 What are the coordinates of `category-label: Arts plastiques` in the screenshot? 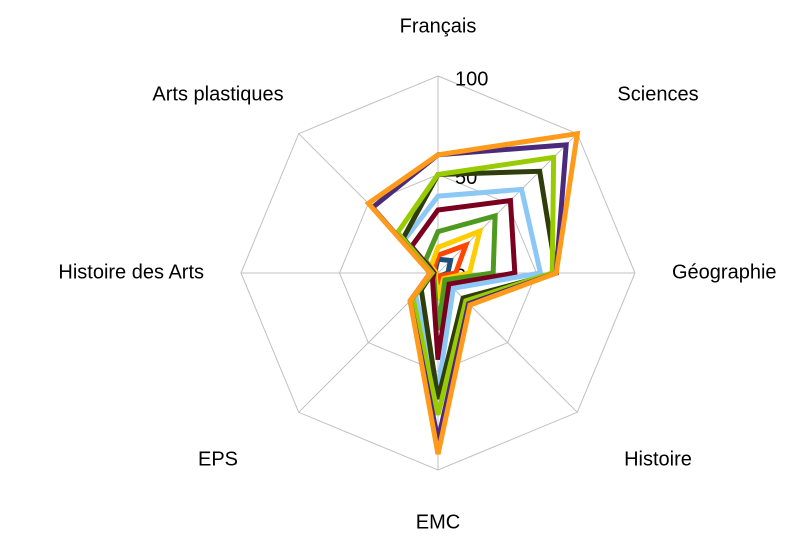 It's located at (217, 95).